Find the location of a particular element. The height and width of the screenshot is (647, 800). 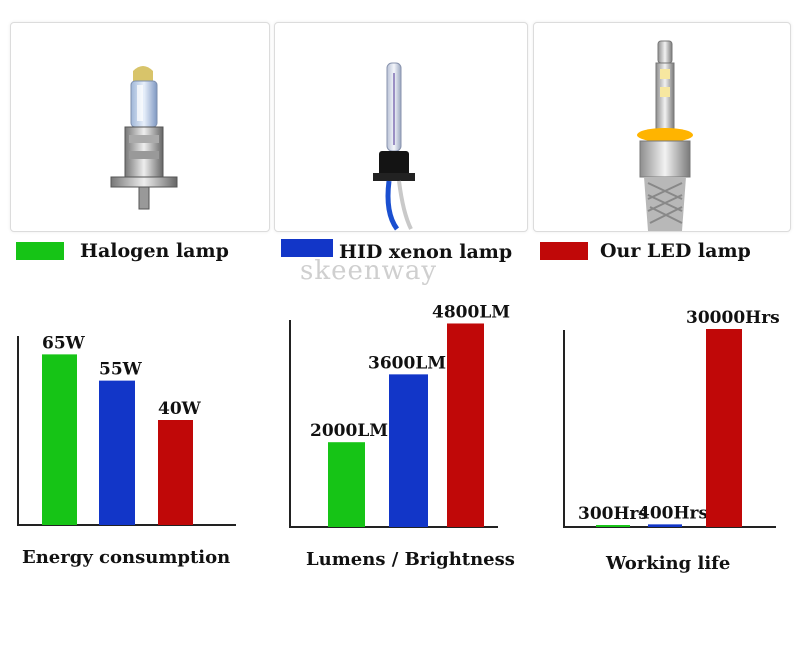

legend-swatch-blue is located at coordinates (307, 248).